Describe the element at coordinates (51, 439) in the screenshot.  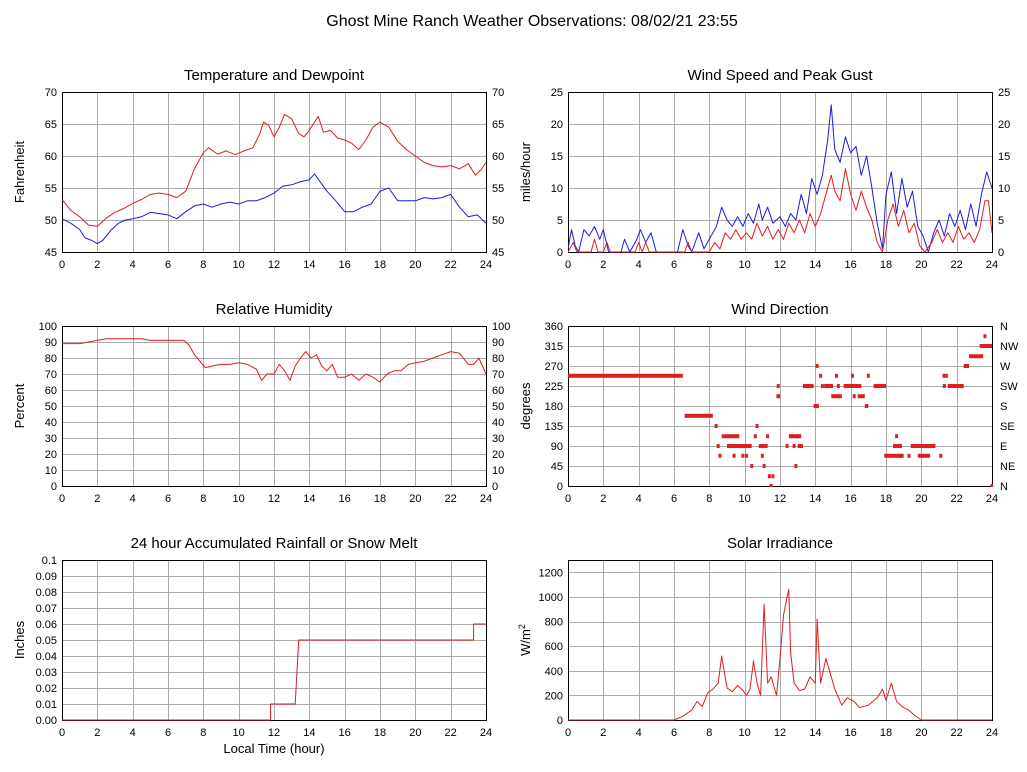
I see `y-tick-label: 30` at that location.